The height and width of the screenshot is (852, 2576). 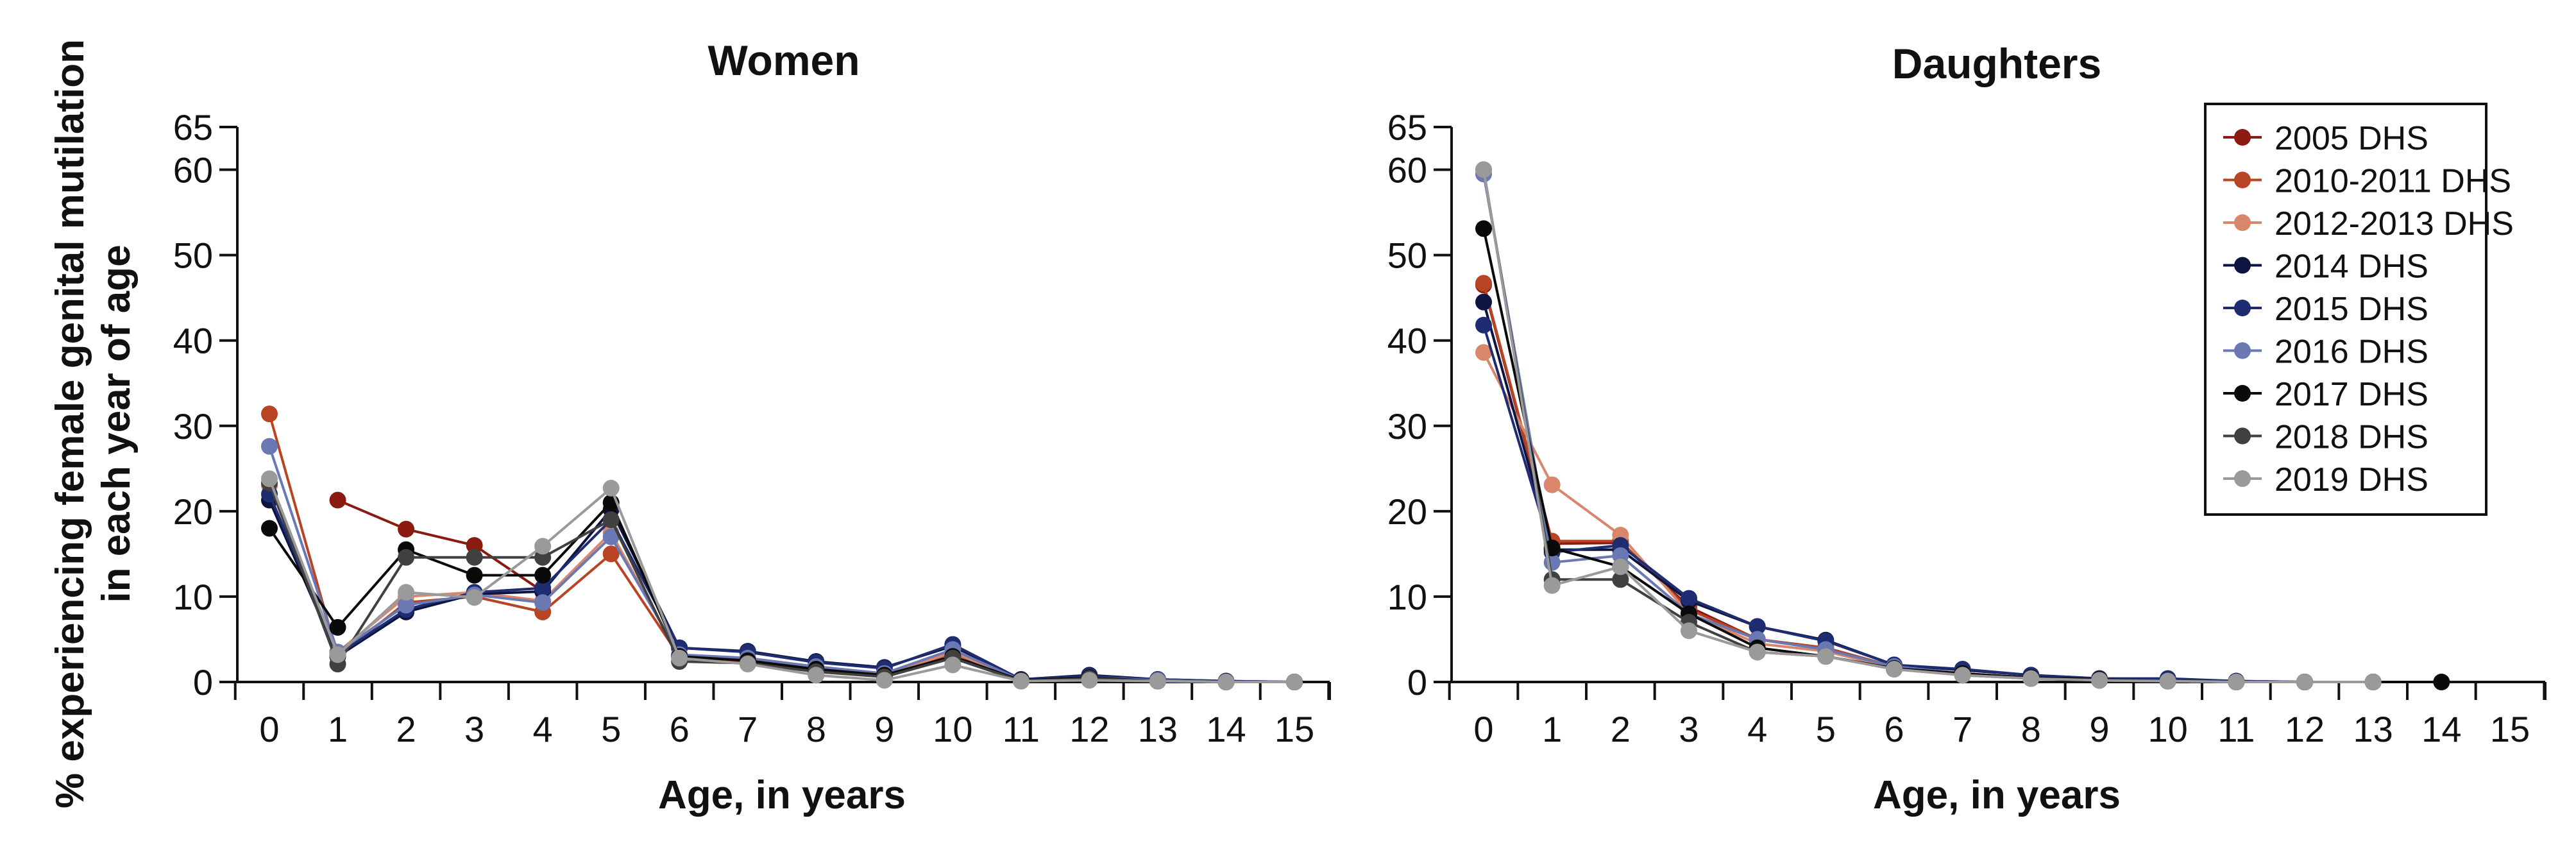 What do you see at coordinates (1894, 729) in the screenshot?
I see `x-tick-label: 6` at bounding box center [1894, 729].